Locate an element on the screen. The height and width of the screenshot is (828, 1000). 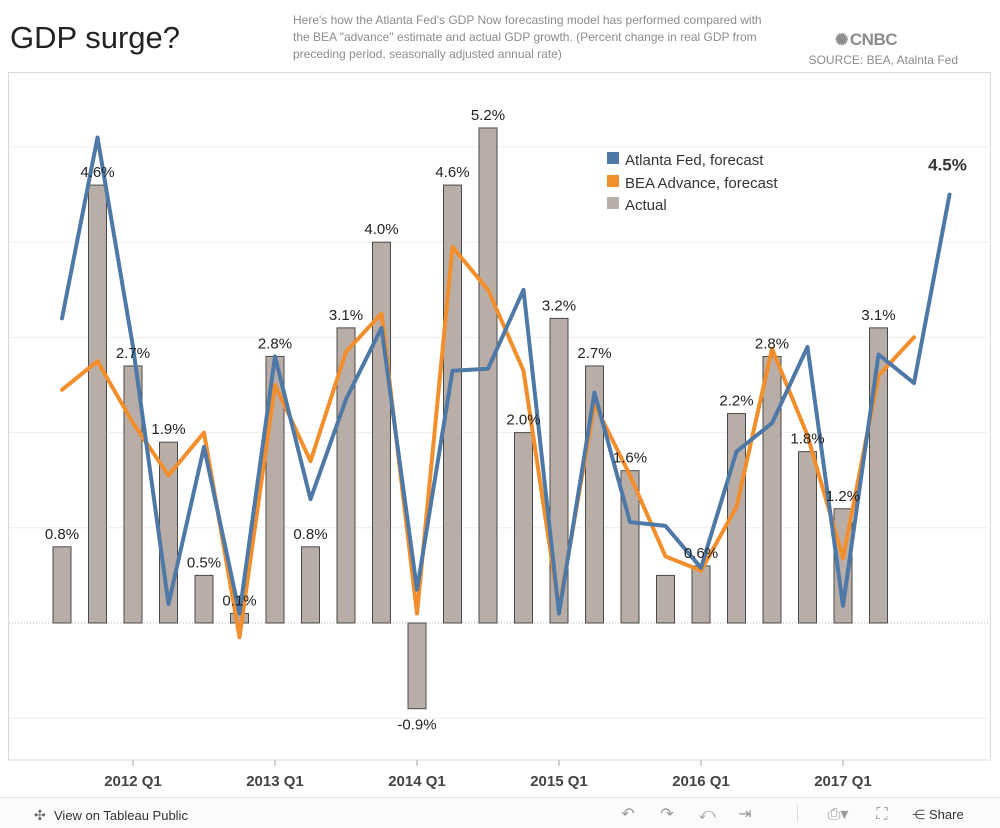
share-button: ⋲ Share is located at coordinates (938, 815).